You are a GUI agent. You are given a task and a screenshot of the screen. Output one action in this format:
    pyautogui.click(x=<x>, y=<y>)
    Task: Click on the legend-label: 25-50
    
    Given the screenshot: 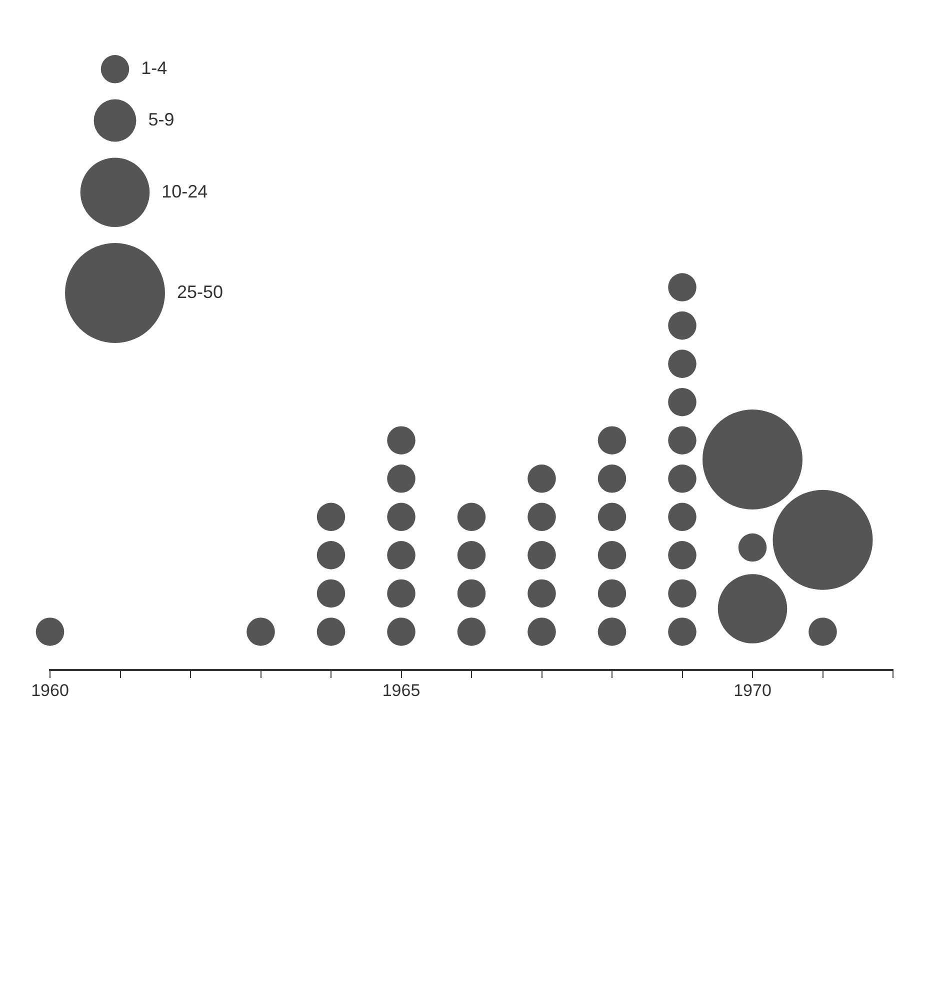 What is the action you would take?
    pyautogui.click(x=200, y=292)
    